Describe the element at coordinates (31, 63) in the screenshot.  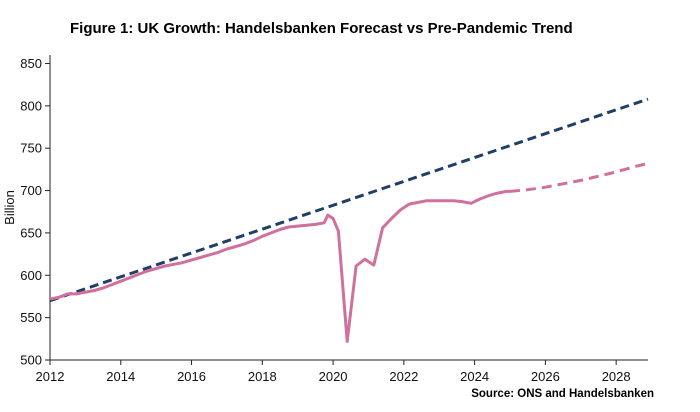
I see `y-tick-label: 850` at that location.